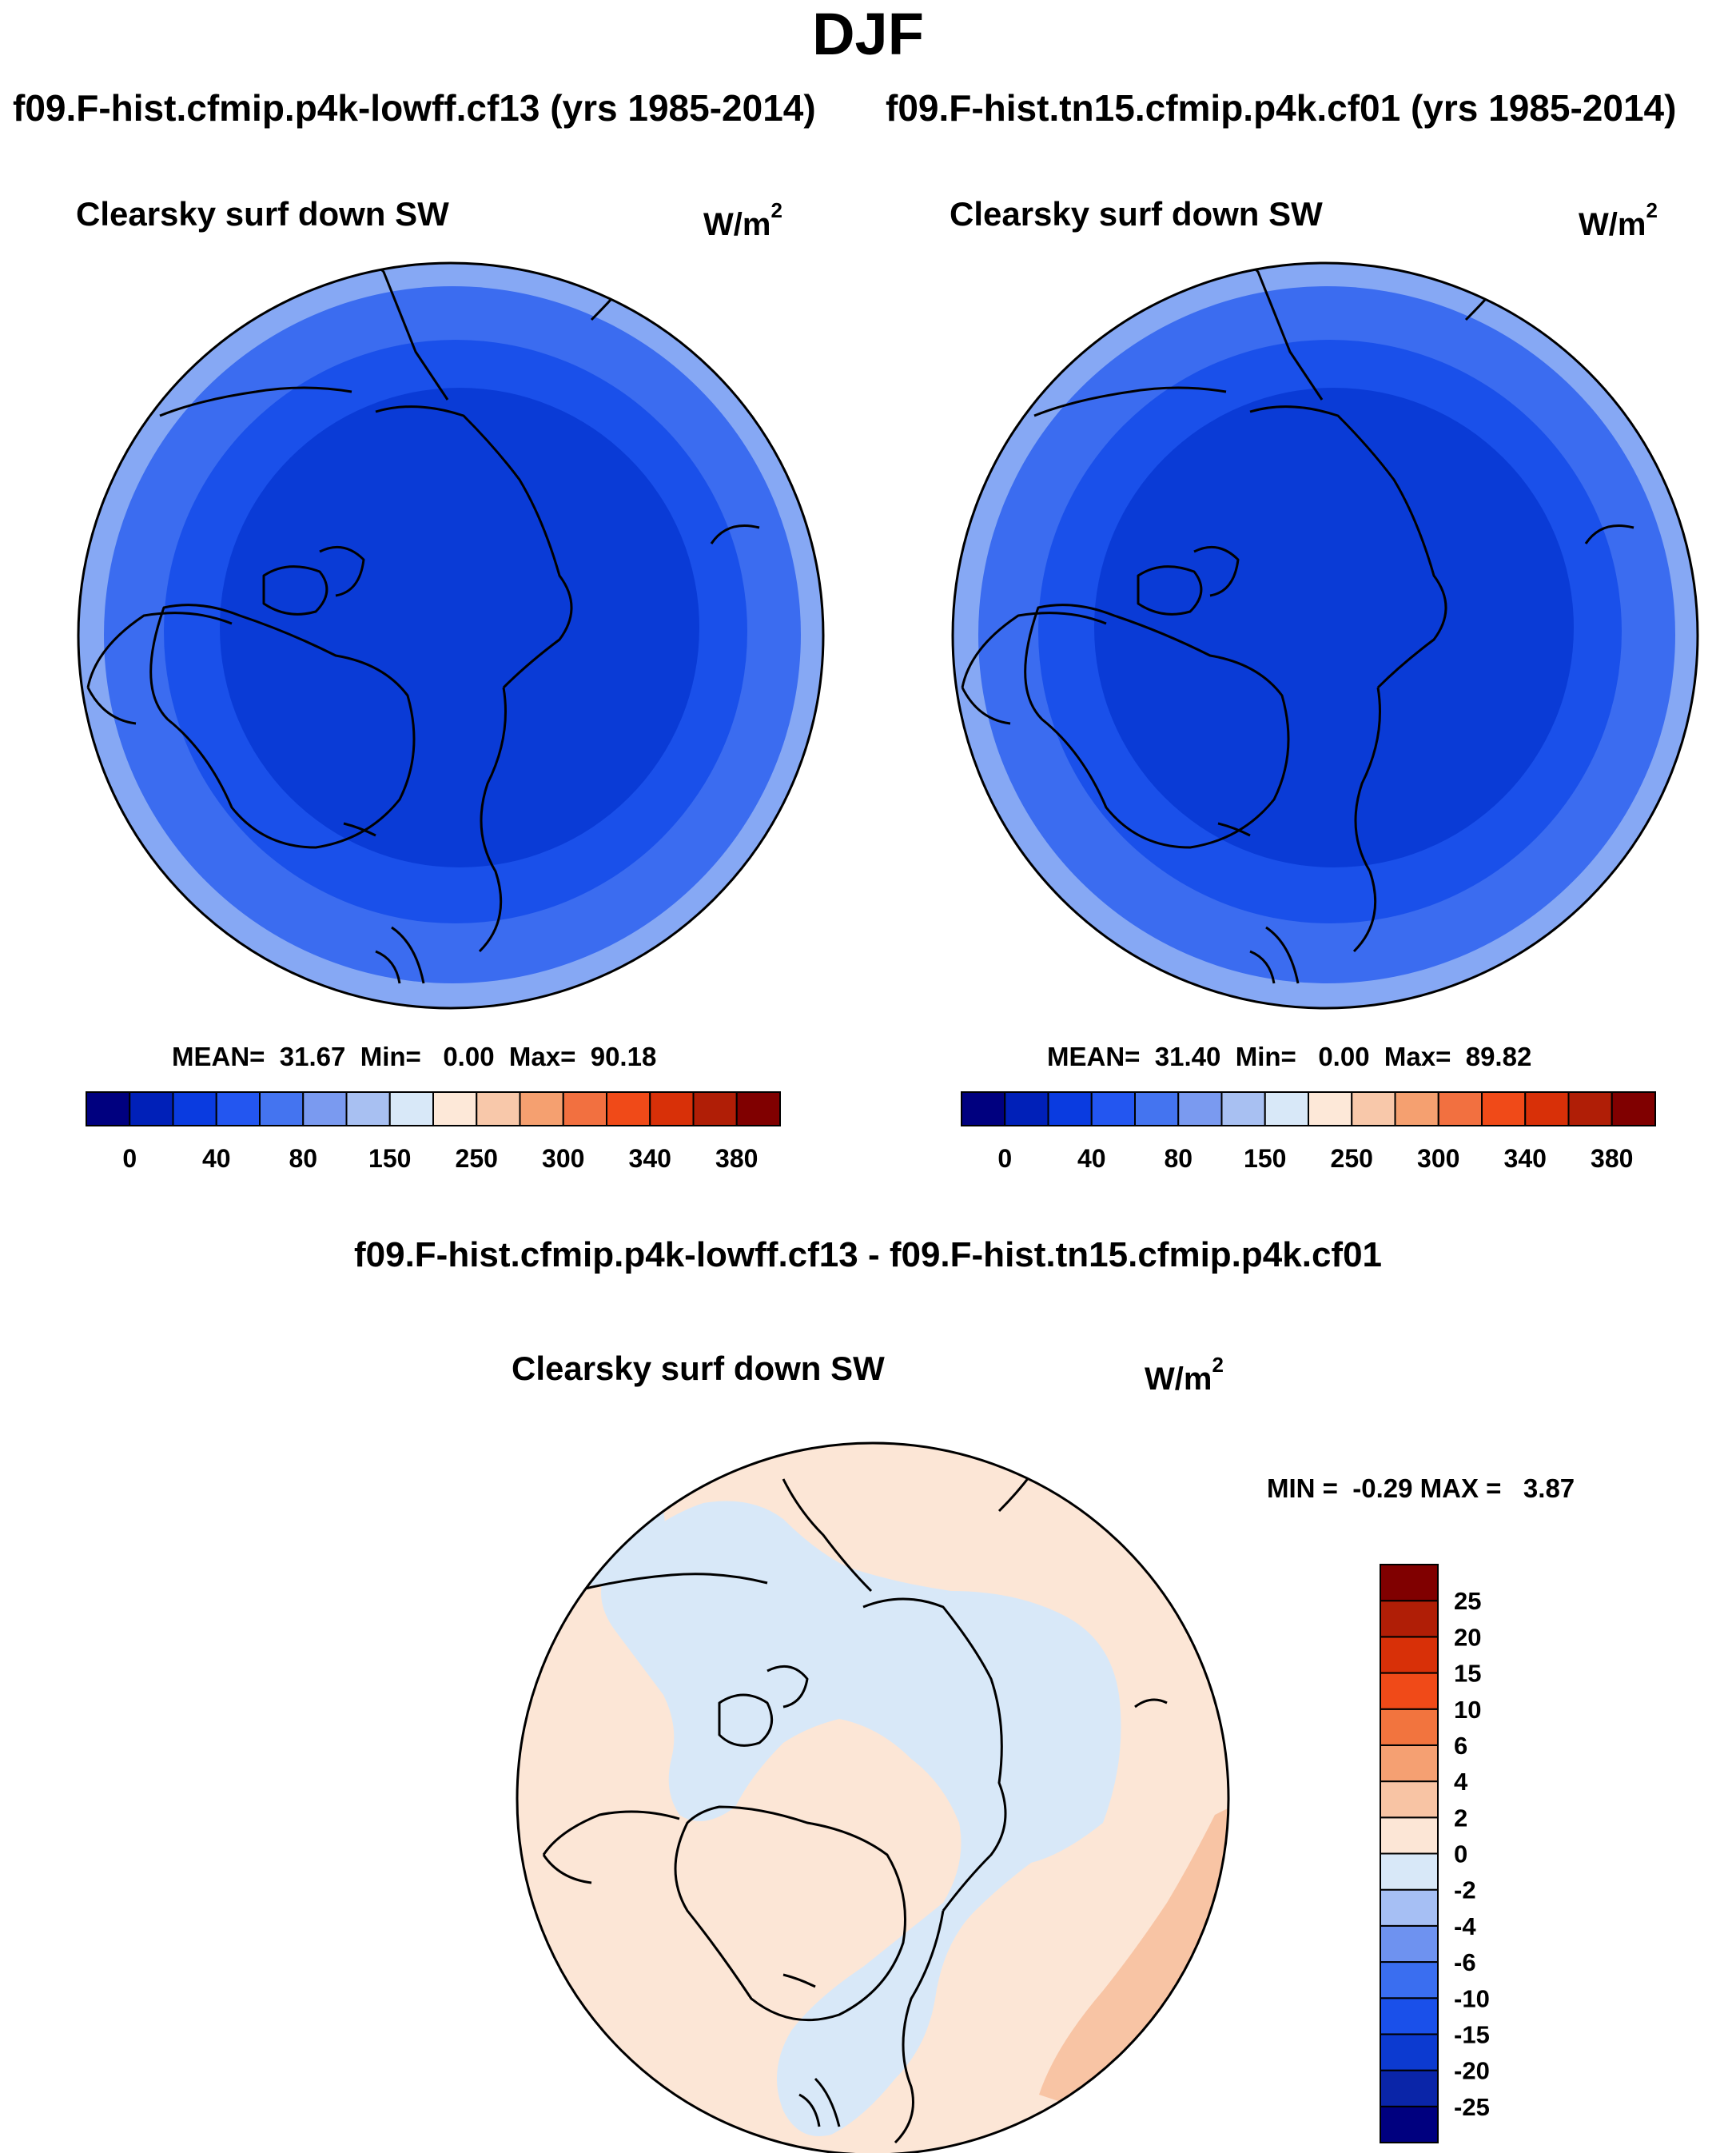  What do you see at coordinates (1618, 220) in the screenshot?
I see `right-units-label: W/m2` at bounding box center [1618, 220].